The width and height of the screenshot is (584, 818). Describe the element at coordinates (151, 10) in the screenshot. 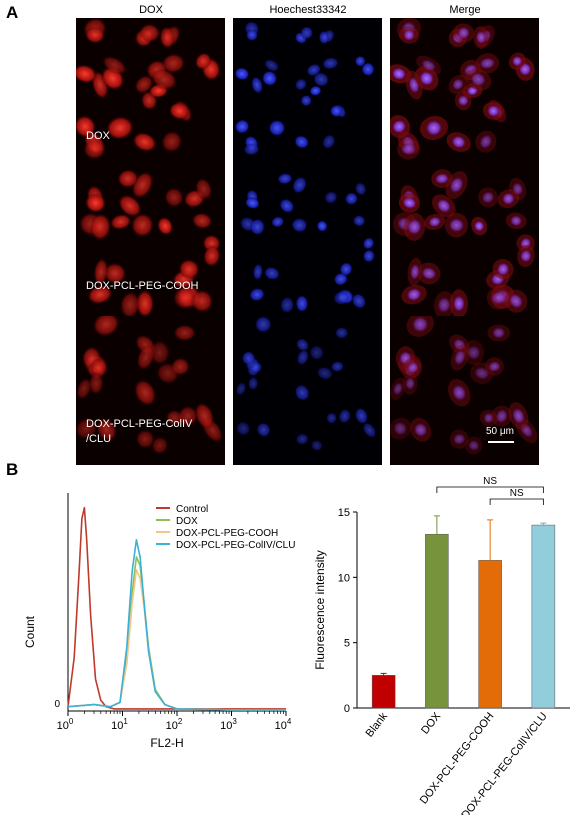

I see `column-header-dox: DOX` at that location.